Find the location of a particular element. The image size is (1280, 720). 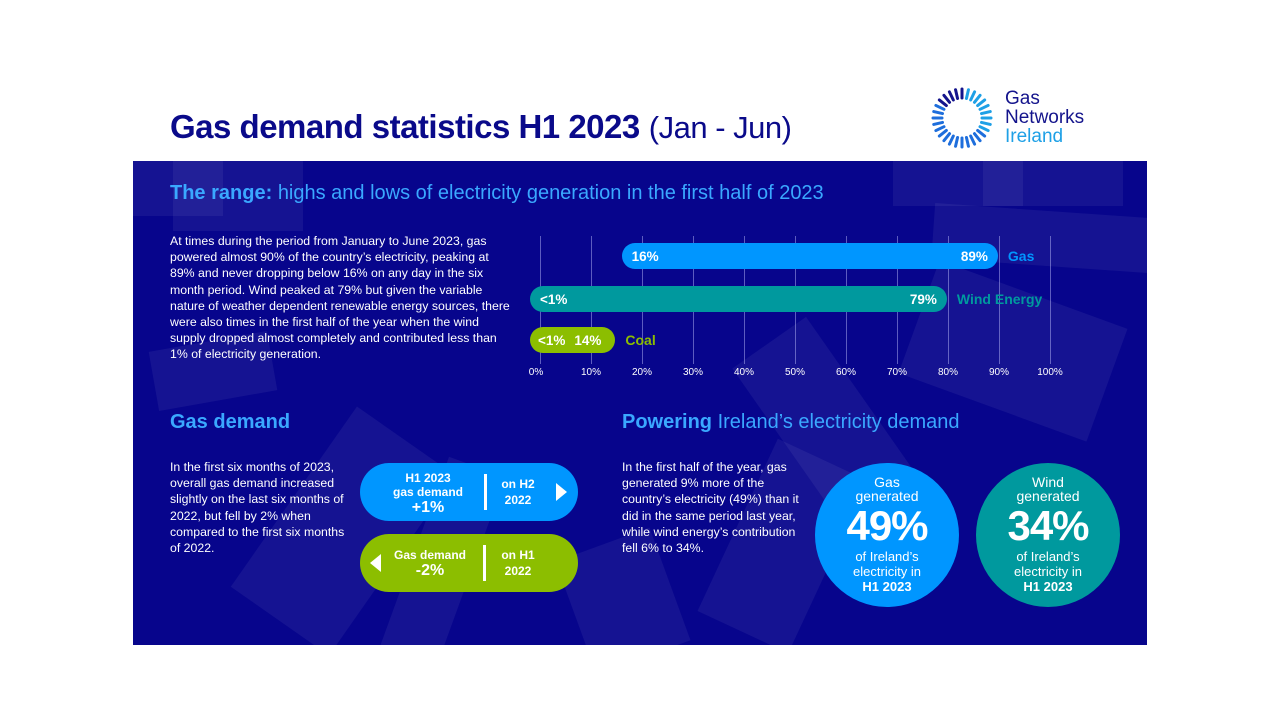

pill-up-line2: gas demand is located at coordinates (428, 492).